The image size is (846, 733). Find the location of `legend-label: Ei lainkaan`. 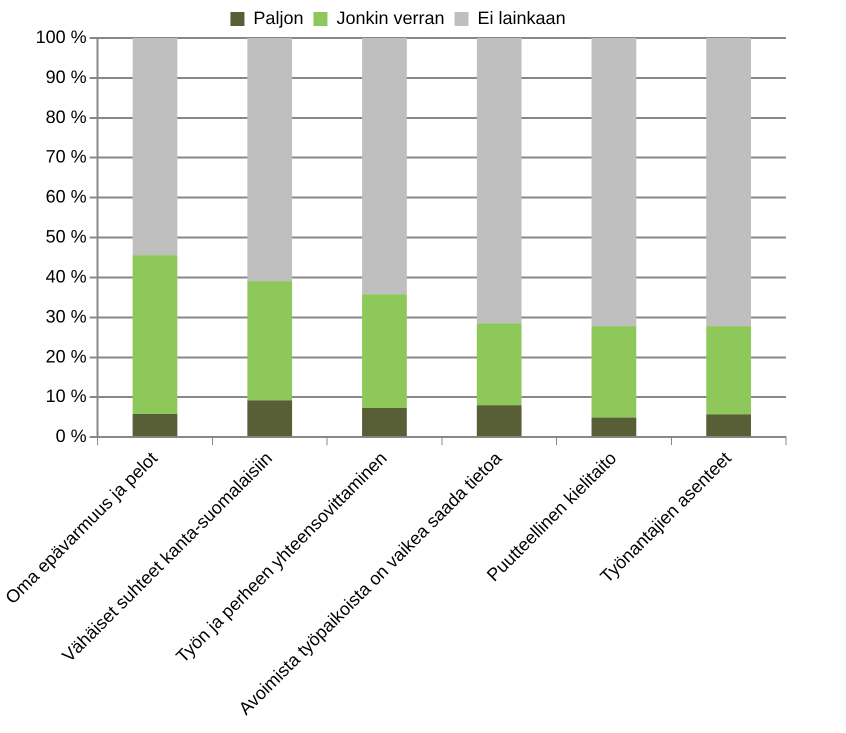

legend-label: Ei lainkaan is located at coordinates (522, 18).